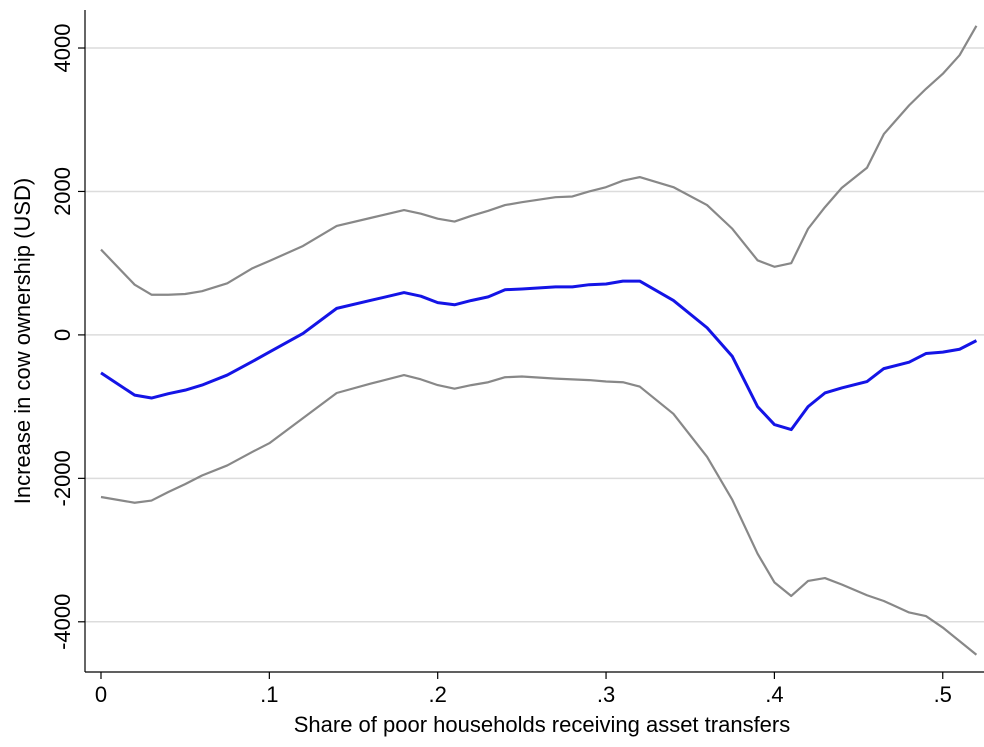  What do you see at coordinates (774, 694) in the screenshot?
I see `x-tick-label: .4` at bounding box center [774, 694].